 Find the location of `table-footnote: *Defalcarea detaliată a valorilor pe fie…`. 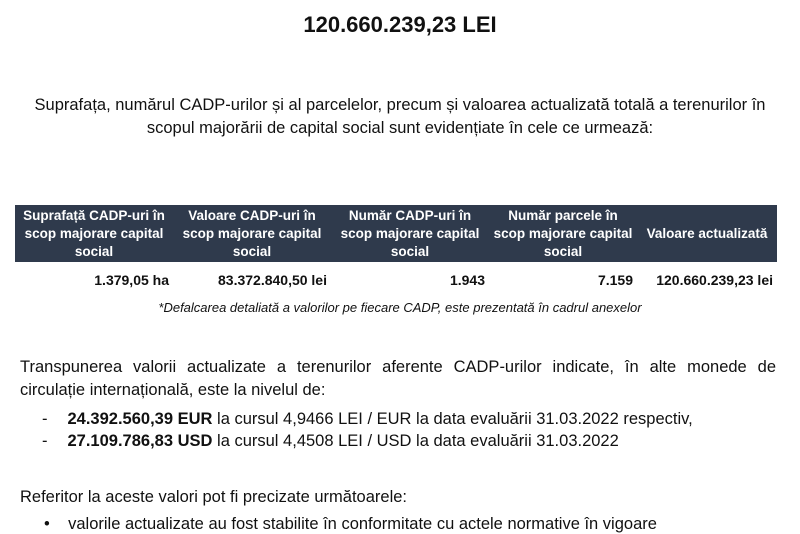

table-footnote: *Defalcarea detaliată a valorilor pe fie… is located at coordinates (400, 307).